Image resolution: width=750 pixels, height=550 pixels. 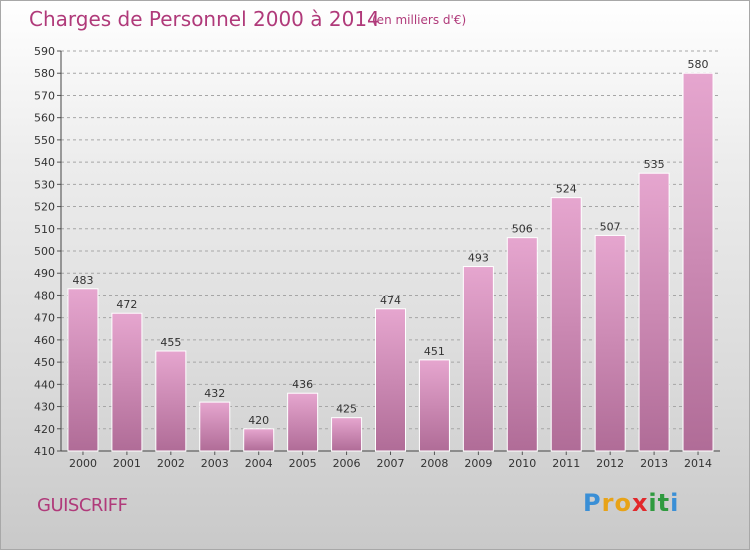 What do you see at coordinates (44, 295) in the screenshot?
I see `y-tick-label: 480` at bounding box center [44, 295].